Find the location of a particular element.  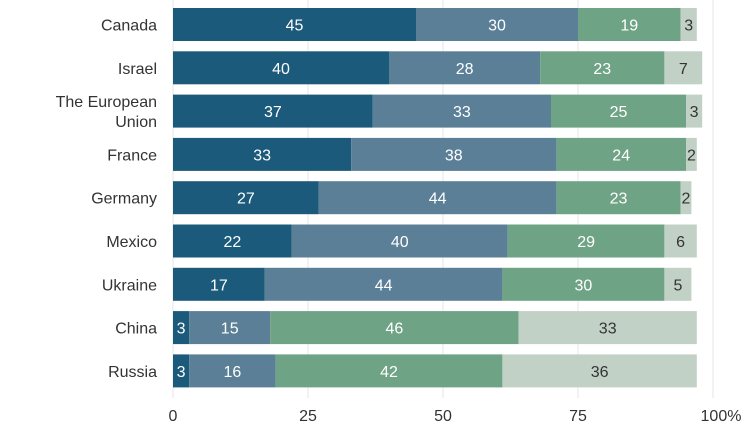

data-label: 42 is located at coordinates (389, 372).